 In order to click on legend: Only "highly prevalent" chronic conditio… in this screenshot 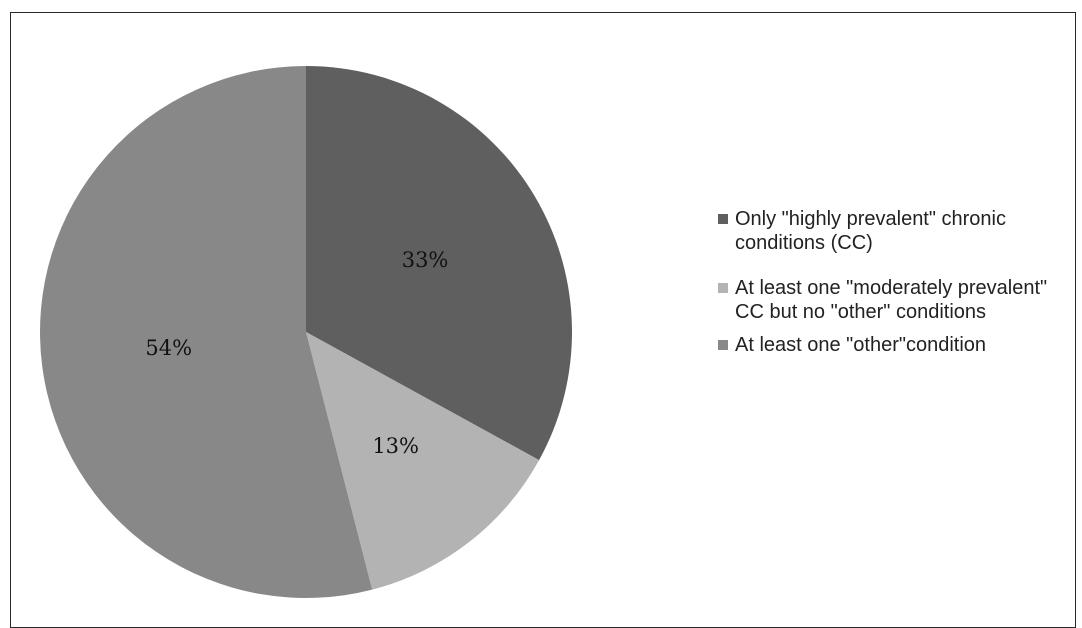, I will do `click(888, 292)`.